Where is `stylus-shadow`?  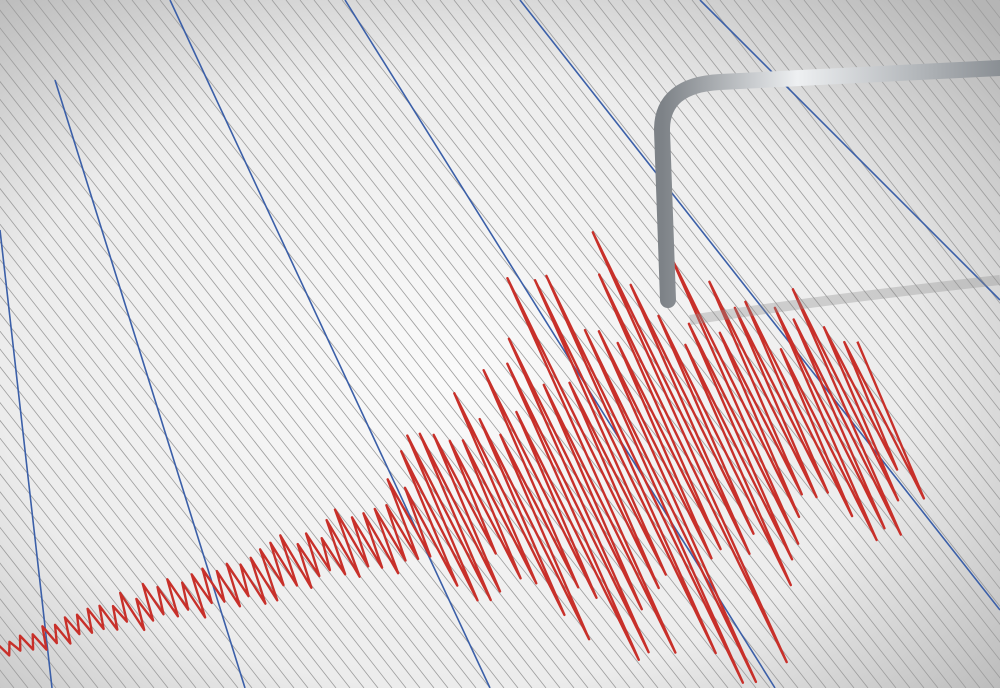 stylus-shadow is located at coordinates (844, 300).